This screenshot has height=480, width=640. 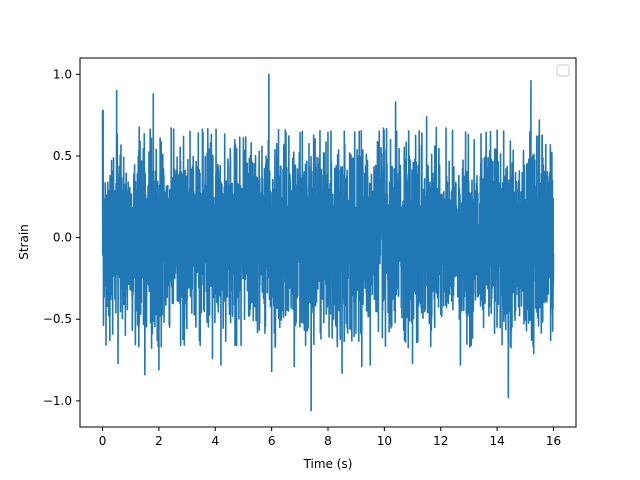 I want to click on y-tick-label: 0.0, so click(x=62, y=238).